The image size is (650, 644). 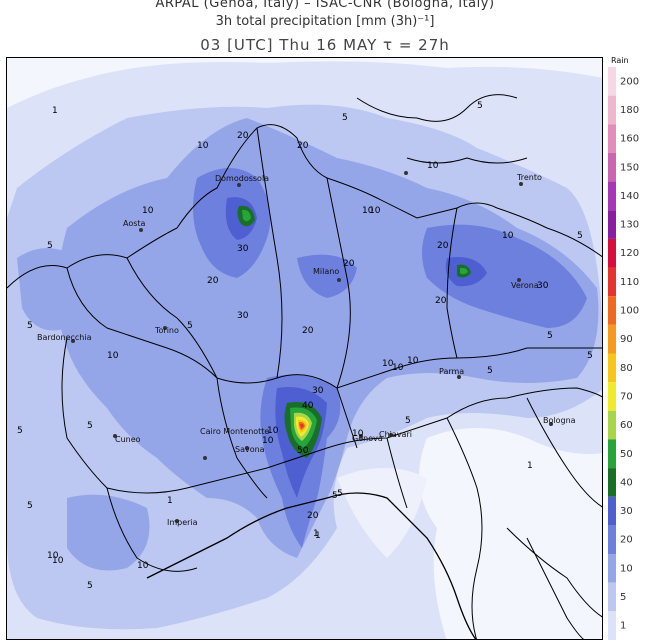 What do you see at coordinates (395, 434) in the screenshot?
I see `city-label-chiavari: Chiavari` at bounding box center [395, 434].